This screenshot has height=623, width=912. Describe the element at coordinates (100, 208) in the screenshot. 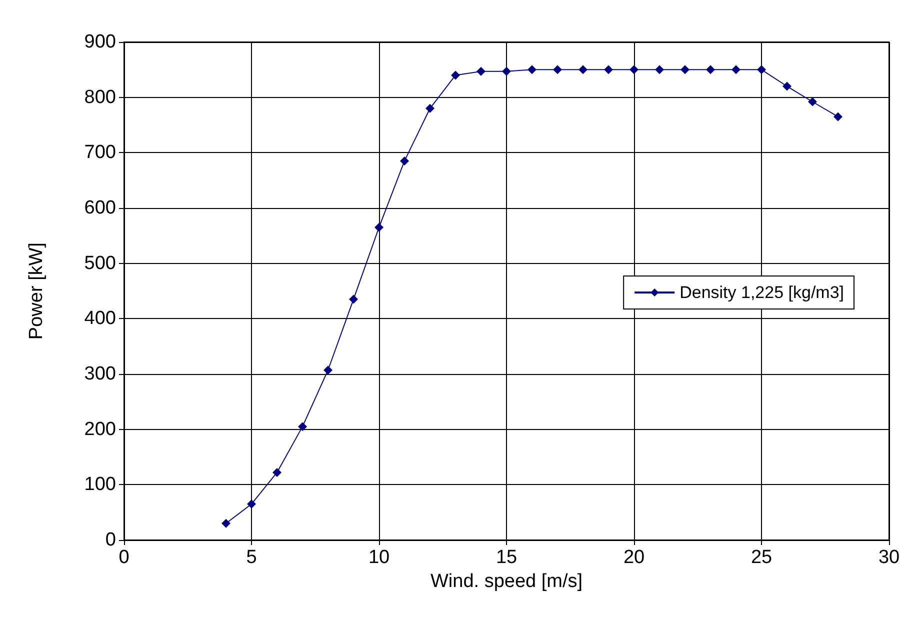

I see `y-tick-label: 600` at that location.